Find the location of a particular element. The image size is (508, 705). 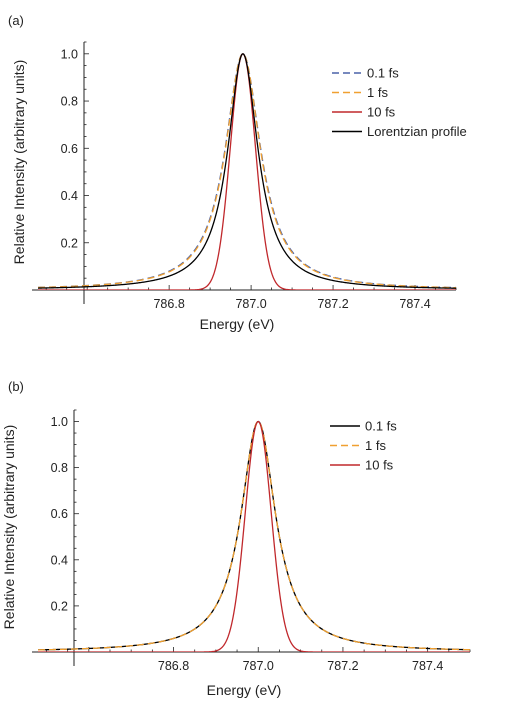

legend: 0.1 fs 1 fs 10 fs Lorentzian profile is located at coordinates (399, 102).